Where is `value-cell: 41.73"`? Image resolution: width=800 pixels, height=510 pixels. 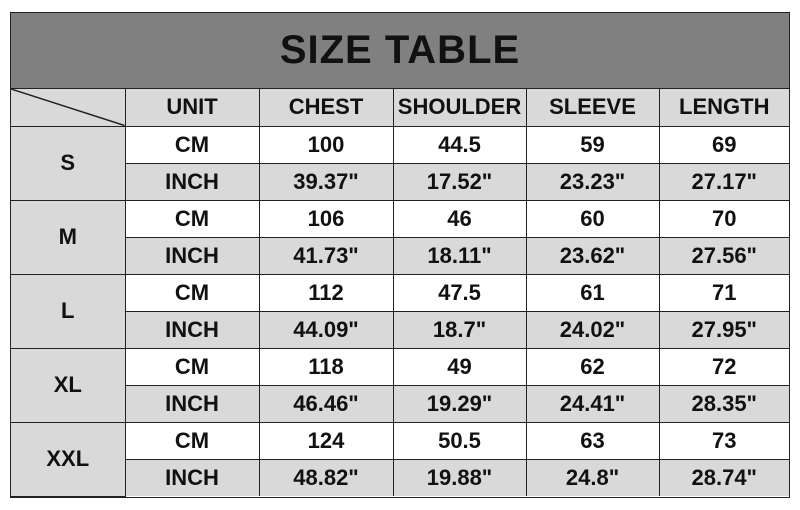 value-cell: 41.73" is located at coordinates (326, 255).